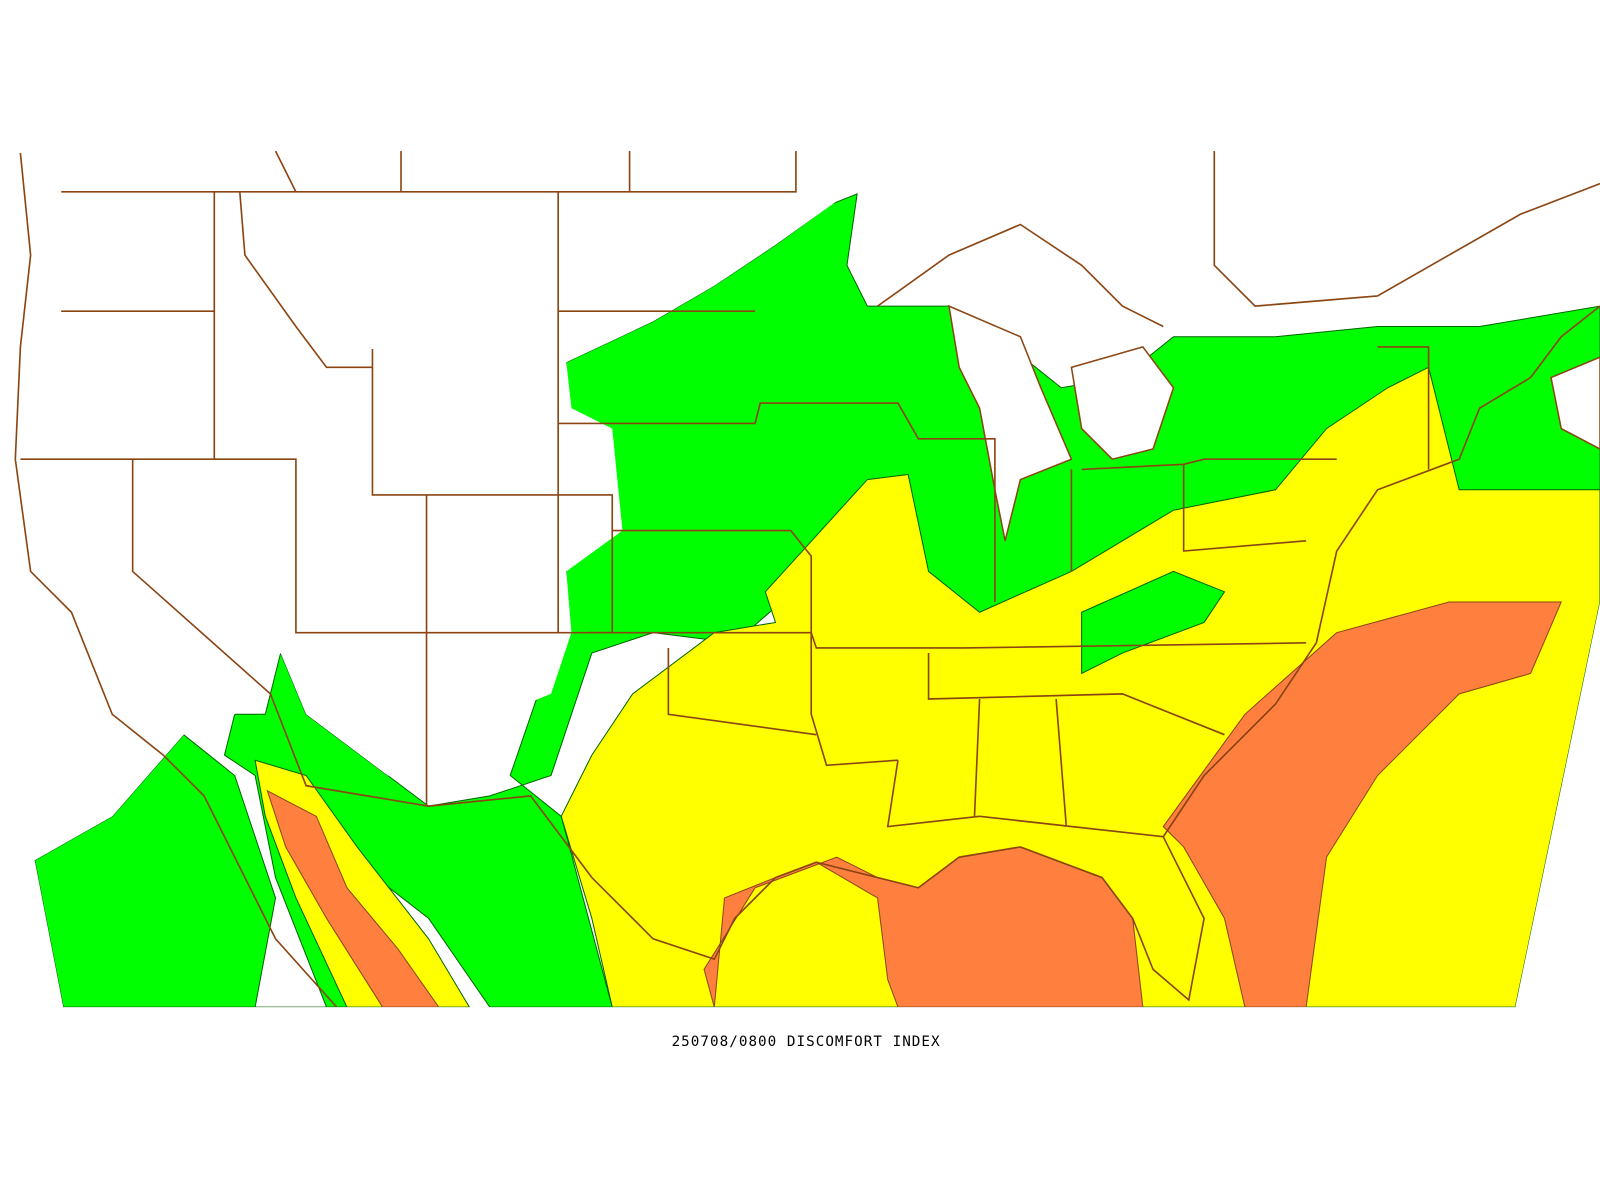  What do you see at coordinates (1362, 804) in the screenshot?
I see `orange-zone` at bounding box center [1362, 804].